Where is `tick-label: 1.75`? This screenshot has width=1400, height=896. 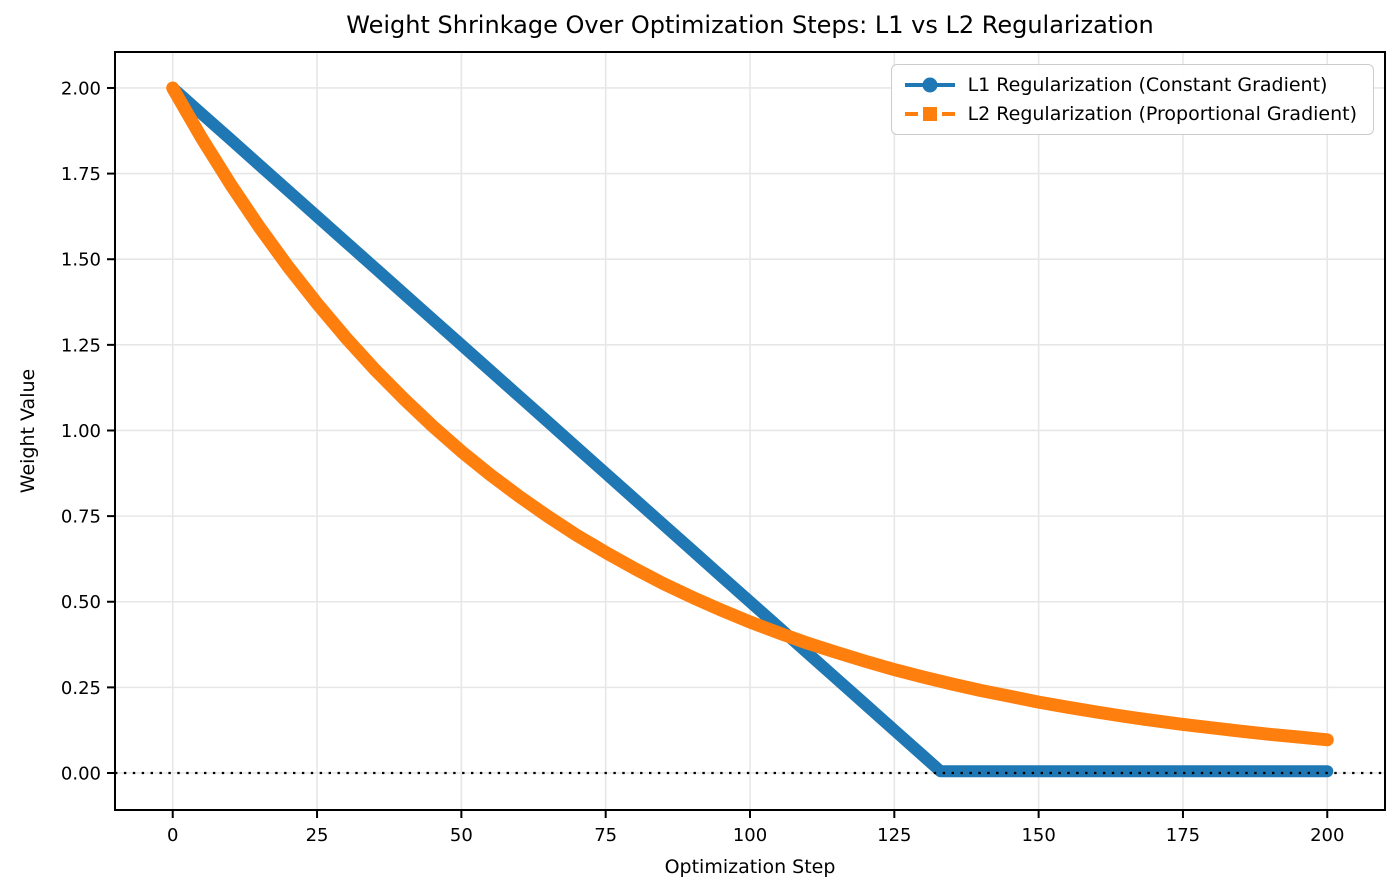
tick-label: 1.75 is located at coordinates (81, 174).